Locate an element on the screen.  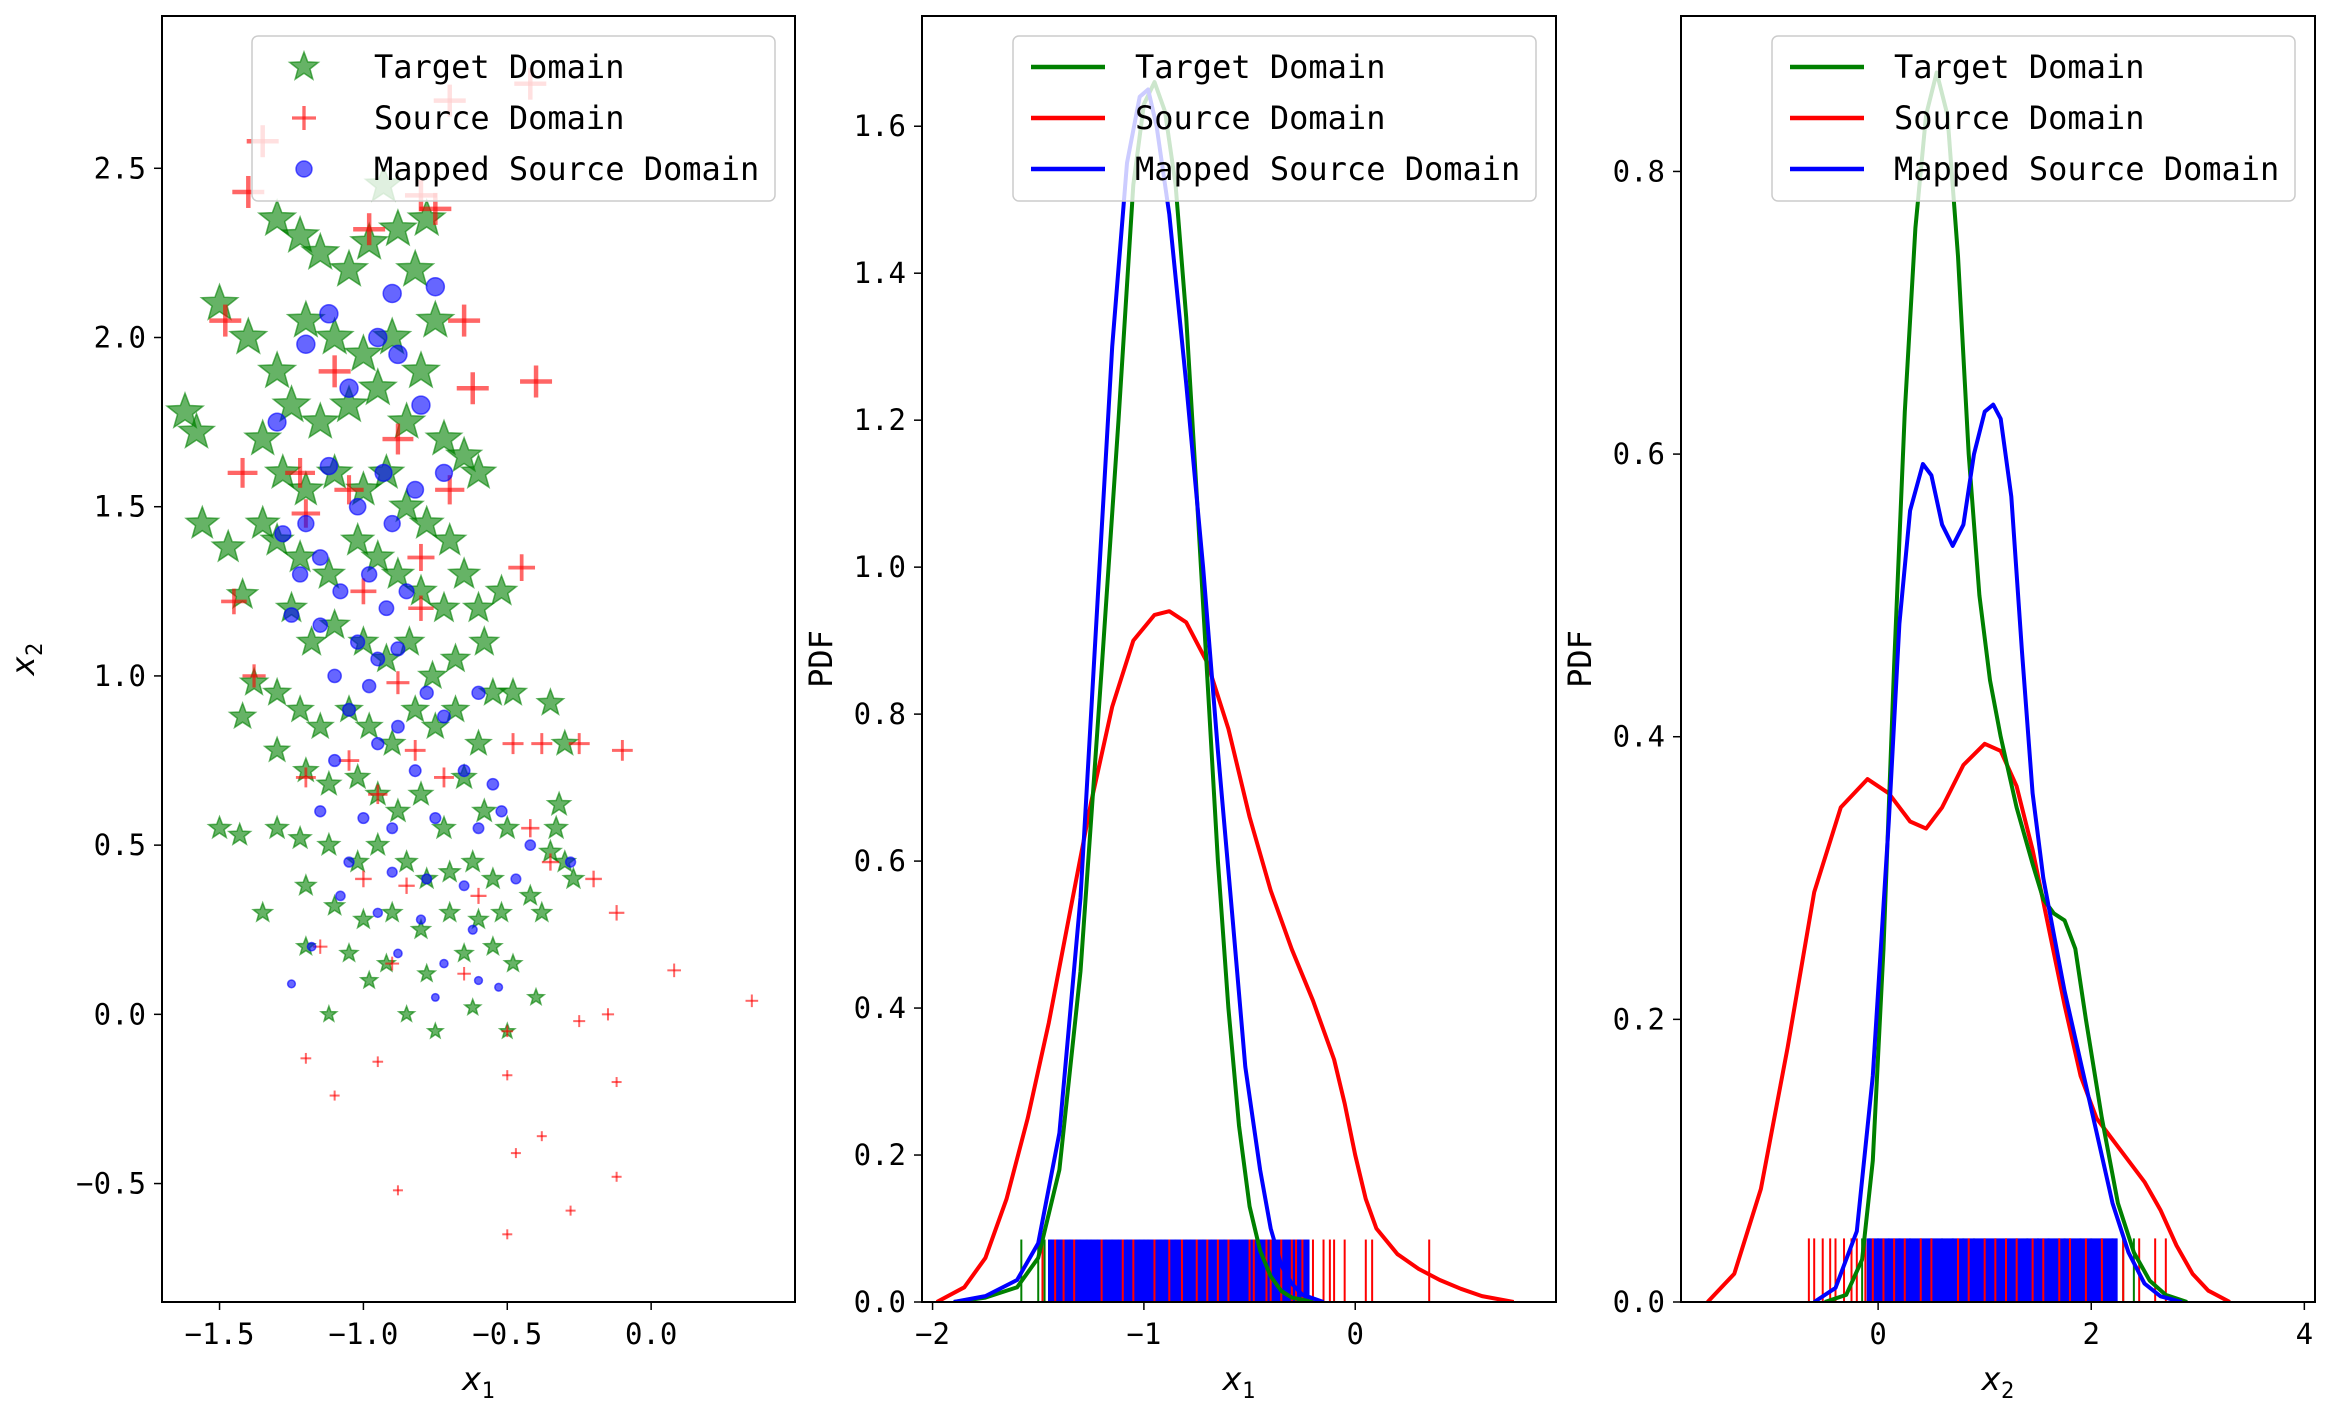
legend-label: Mapped Source Domain is located at coordinates (1327, 169).